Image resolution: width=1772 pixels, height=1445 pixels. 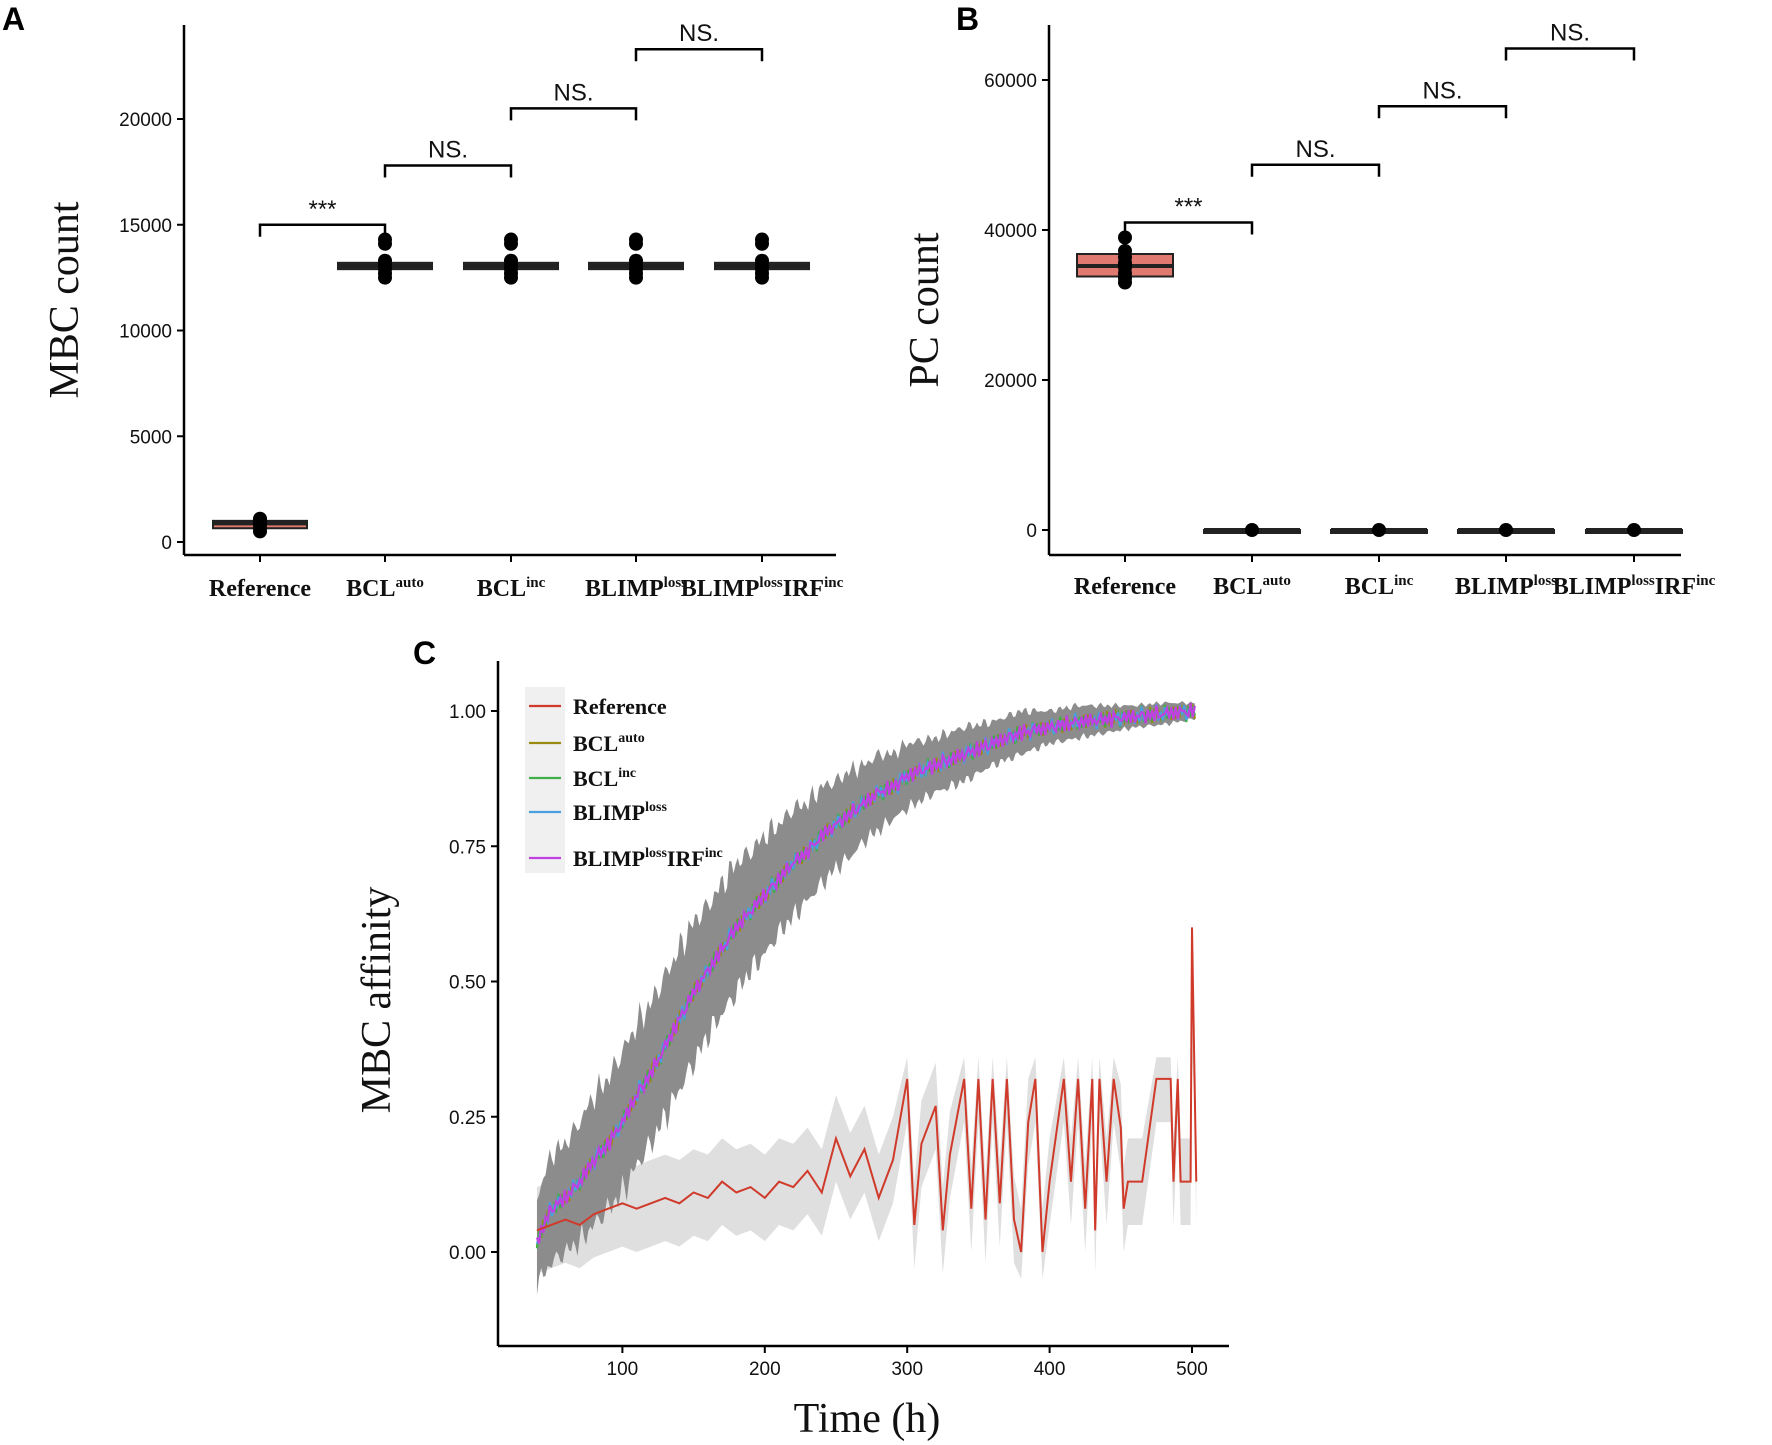 I want to click on panel-c-y-tick-label: 1.00, so click(x=467, y=712).